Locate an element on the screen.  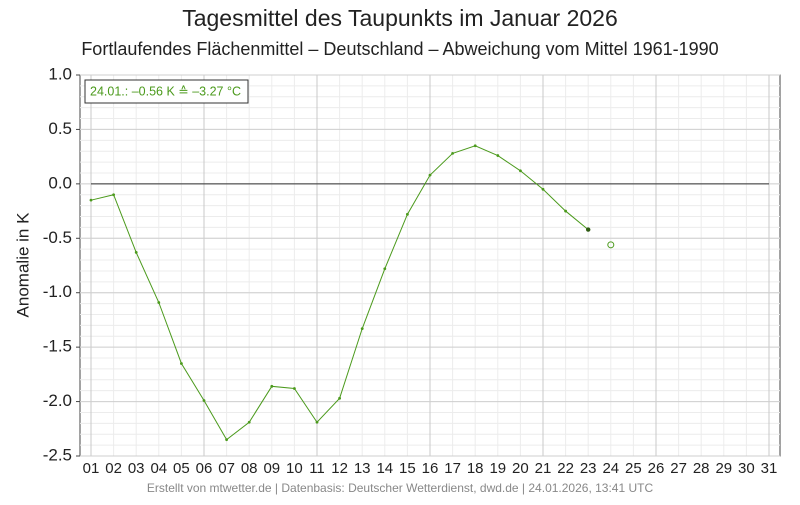
x-tick-label: 19 is located at coordinates (497, 468).